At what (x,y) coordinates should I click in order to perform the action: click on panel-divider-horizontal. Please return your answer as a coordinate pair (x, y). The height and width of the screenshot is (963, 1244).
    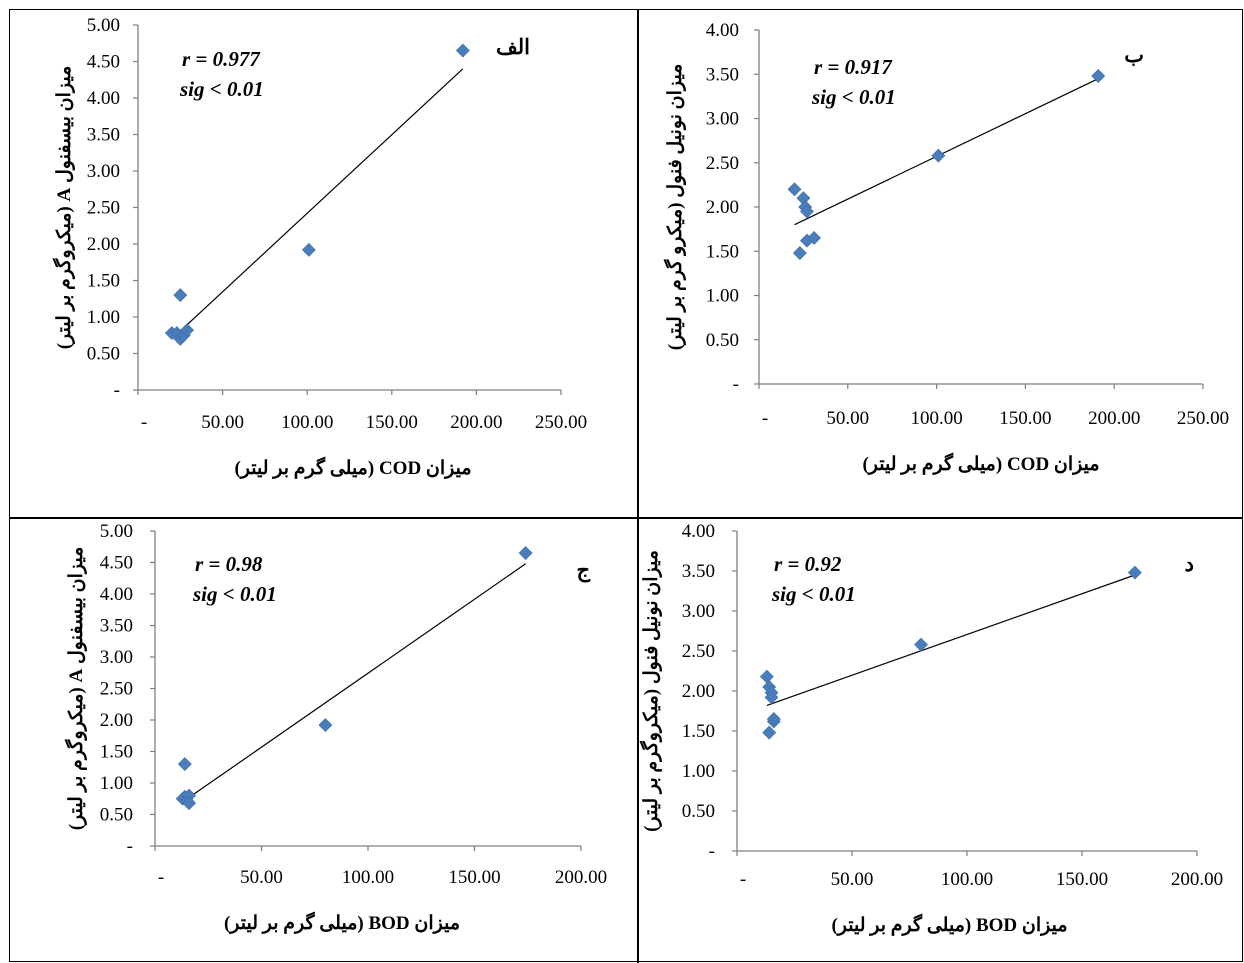
    Looking at the image, I should click on (626, 518).